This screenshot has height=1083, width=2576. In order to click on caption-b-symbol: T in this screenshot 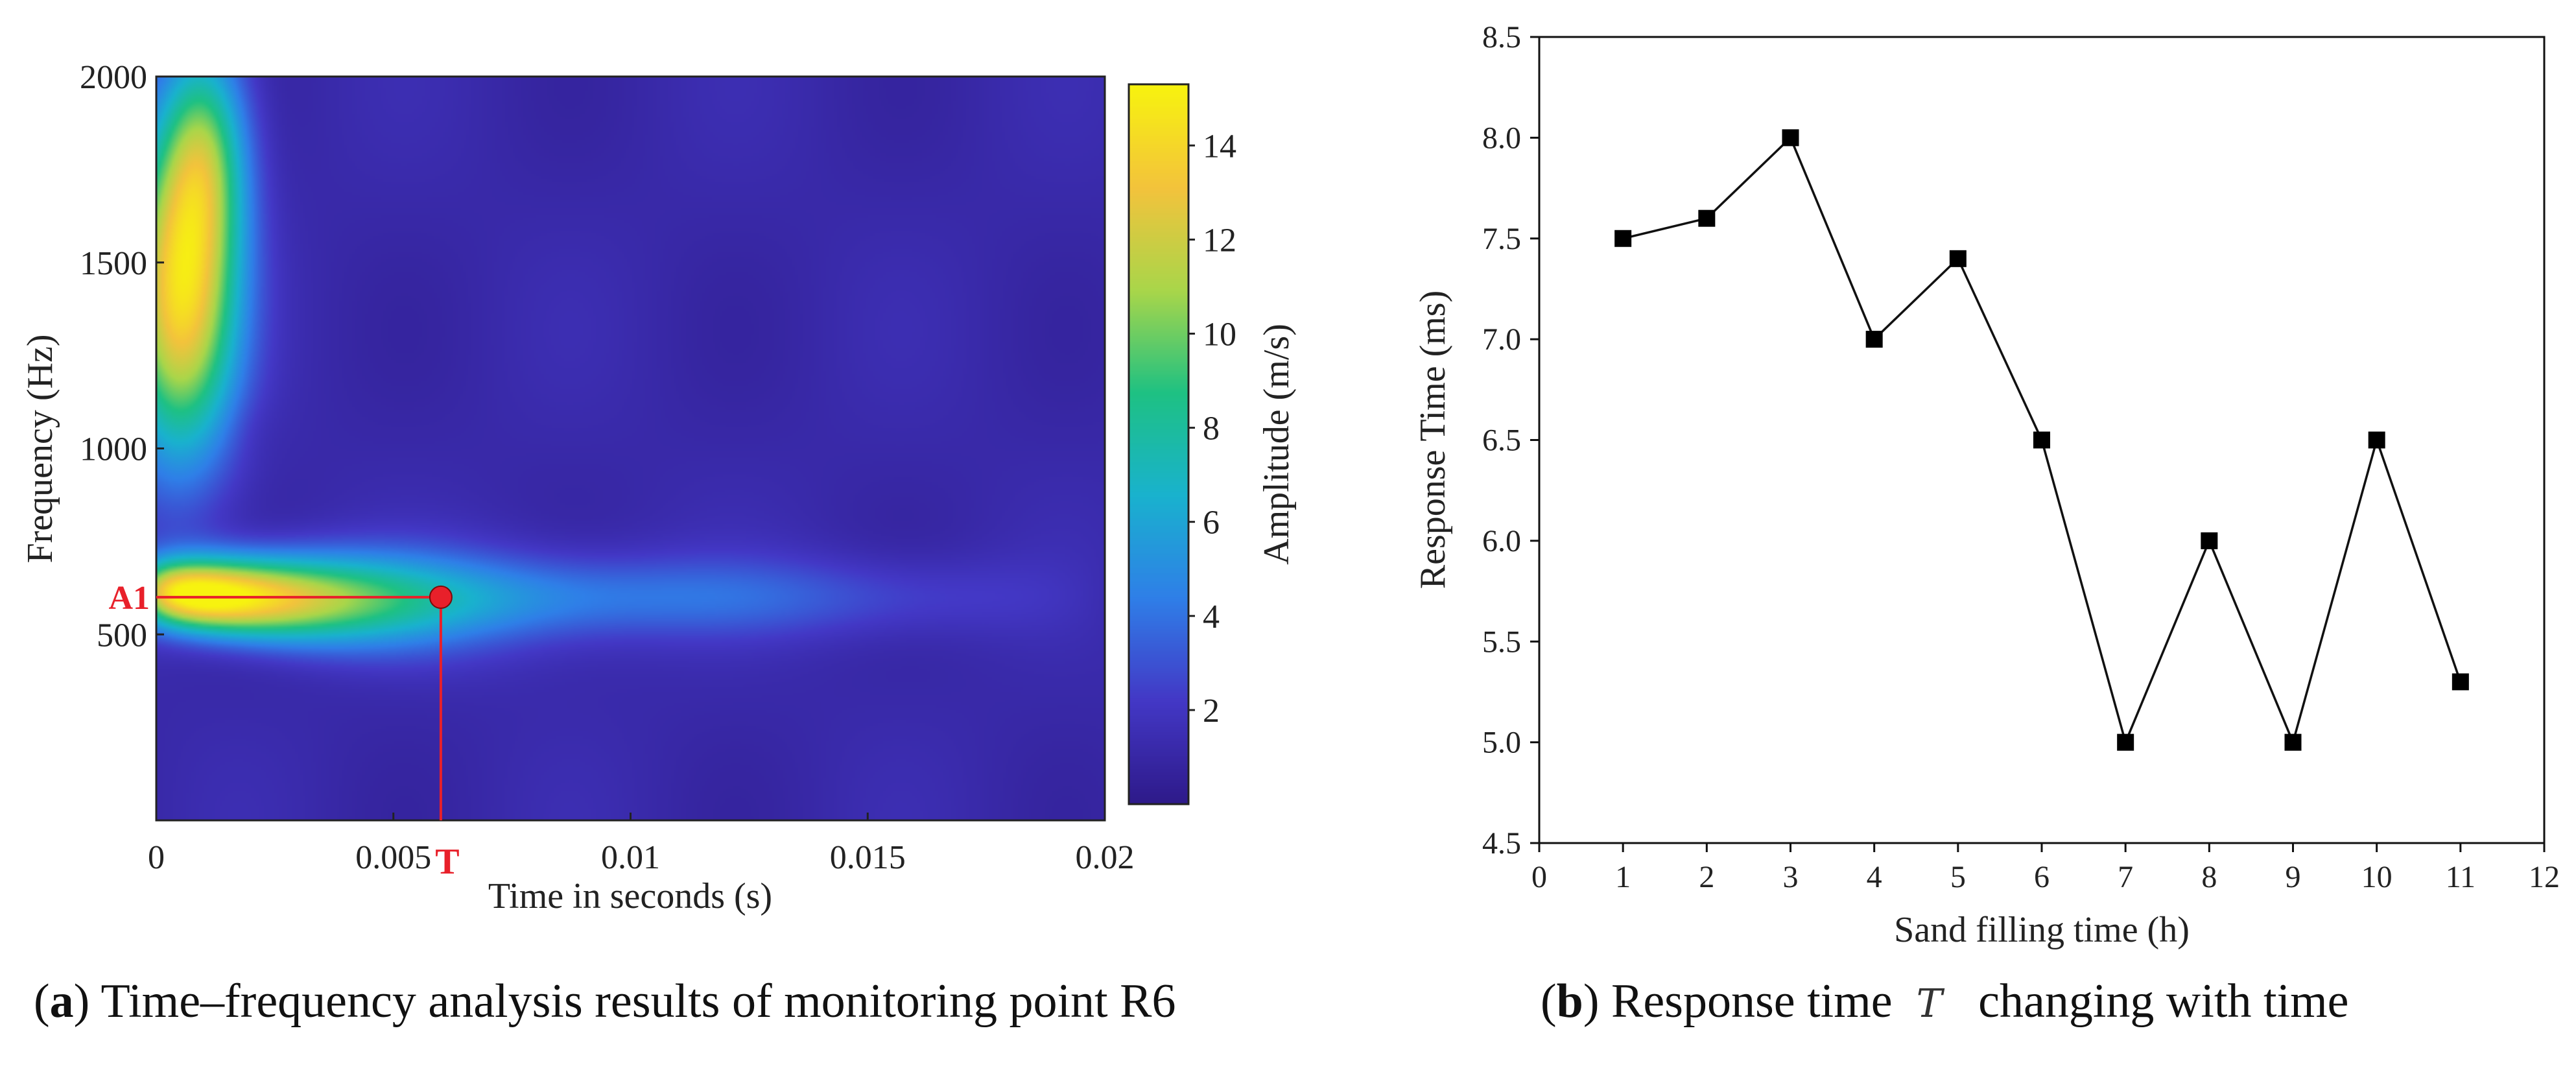, I will do `click(1929, 1004)`.